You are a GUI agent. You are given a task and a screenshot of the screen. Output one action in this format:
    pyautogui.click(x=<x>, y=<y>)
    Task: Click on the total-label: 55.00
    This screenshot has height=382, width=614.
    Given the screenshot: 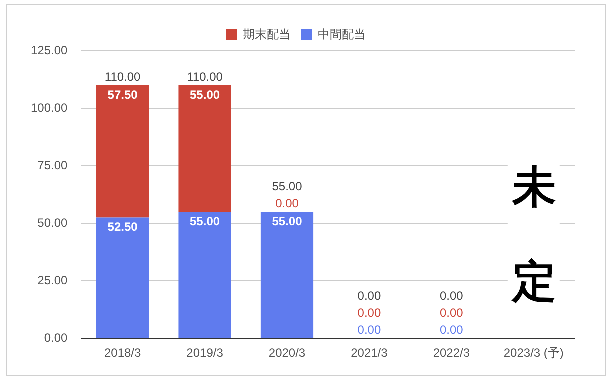 What is the action you would take?
    pyautogui.click(x=287, y=186)
    